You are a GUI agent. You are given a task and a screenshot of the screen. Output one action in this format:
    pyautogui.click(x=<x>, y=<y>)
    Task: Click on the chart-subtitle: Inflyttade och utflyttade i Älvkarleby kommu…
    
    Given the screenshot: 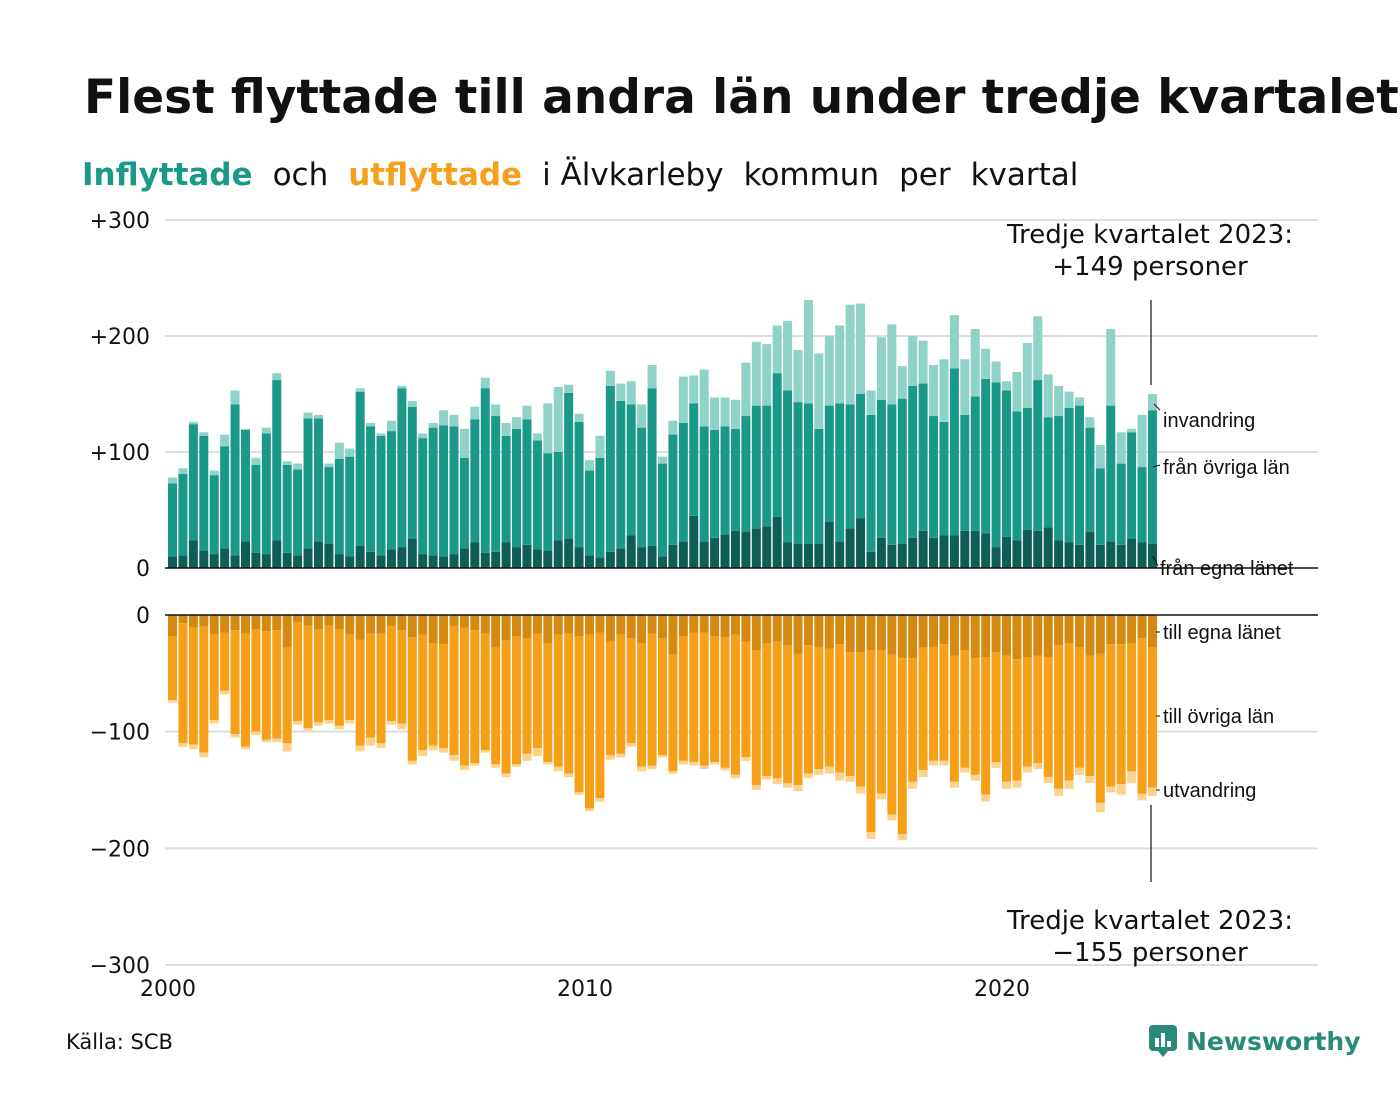 What is the action you would take?
    pyautogui.click(x=590, y=175)
    